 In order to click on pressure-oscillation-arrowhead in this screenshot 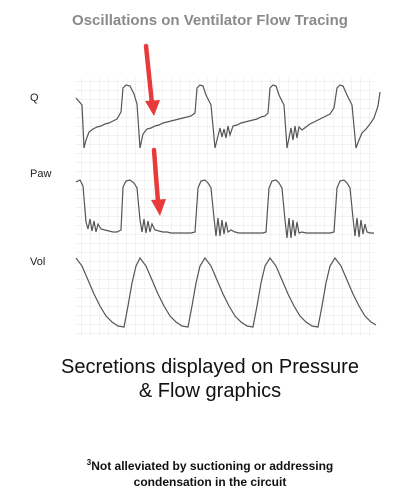, I will do `click(158, 207)`.